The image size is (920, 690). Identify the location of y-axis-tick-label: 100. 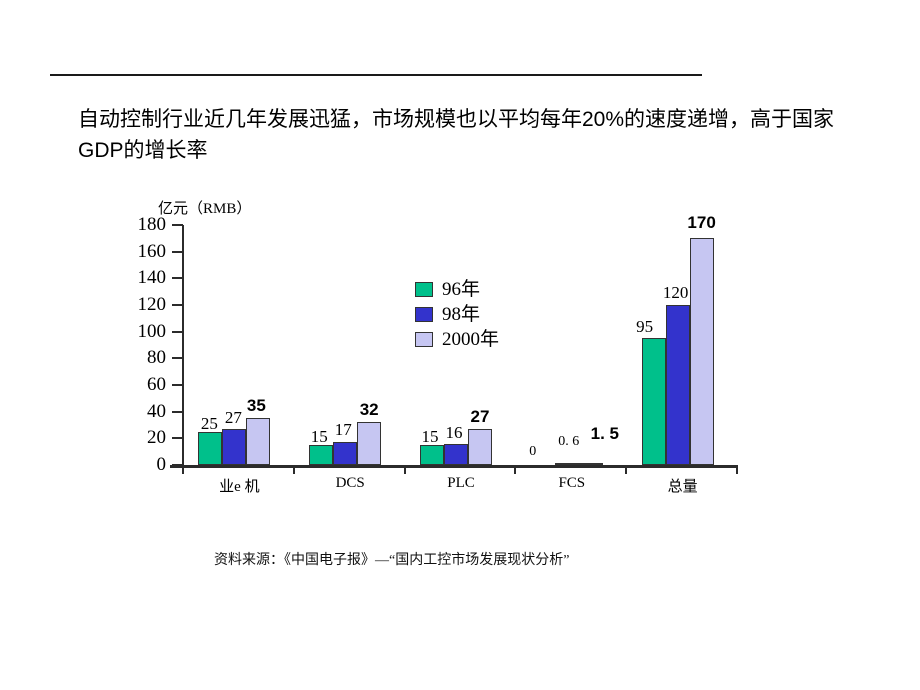
(152, 331).